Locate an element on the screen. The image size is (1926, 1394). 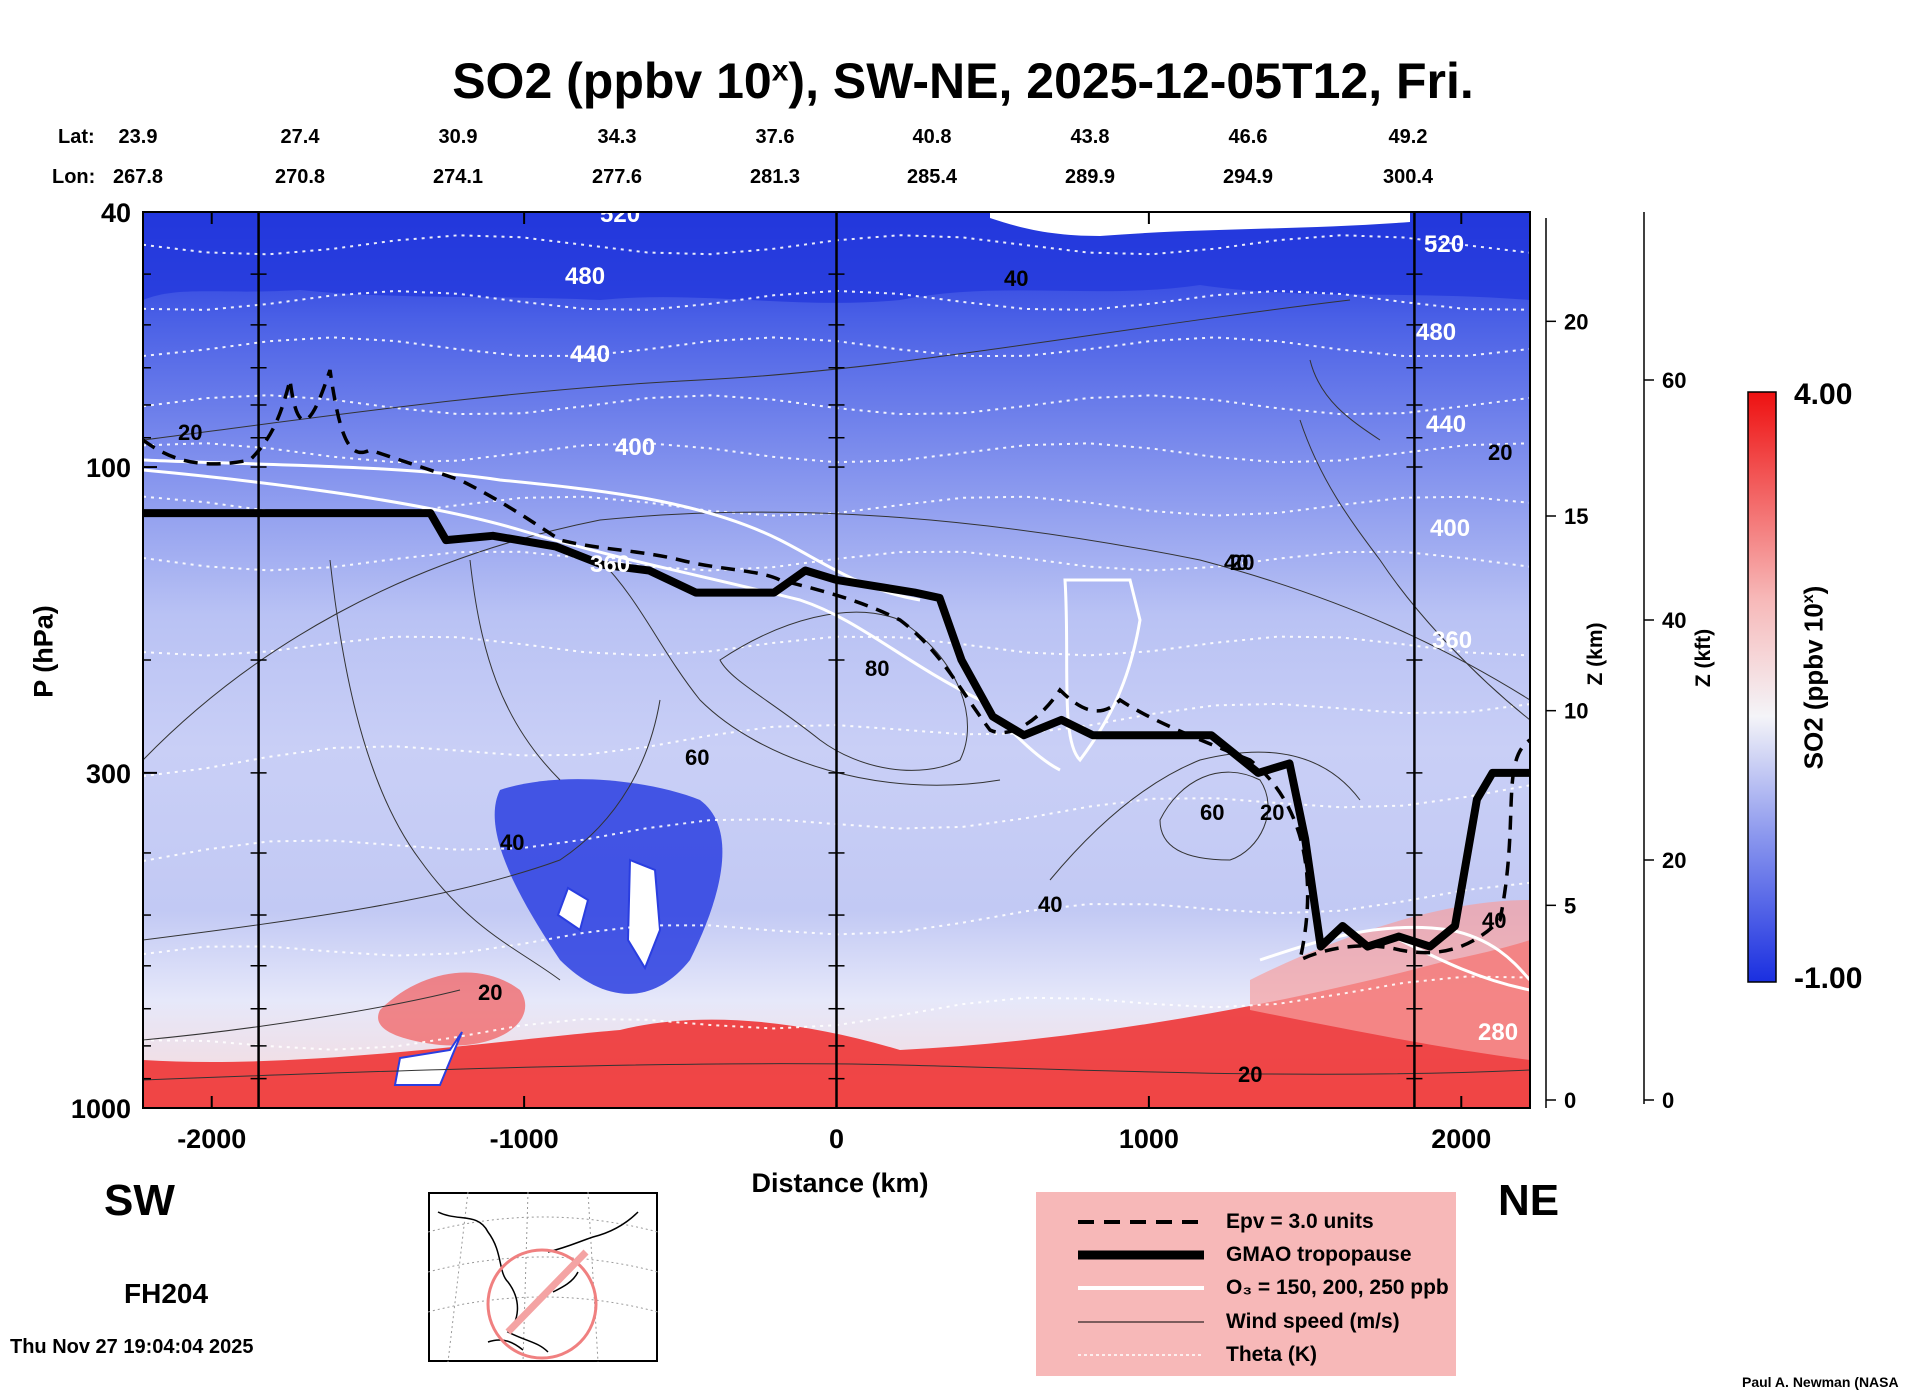
lon-value: 289.9 is located at coordinates (1090, 177).